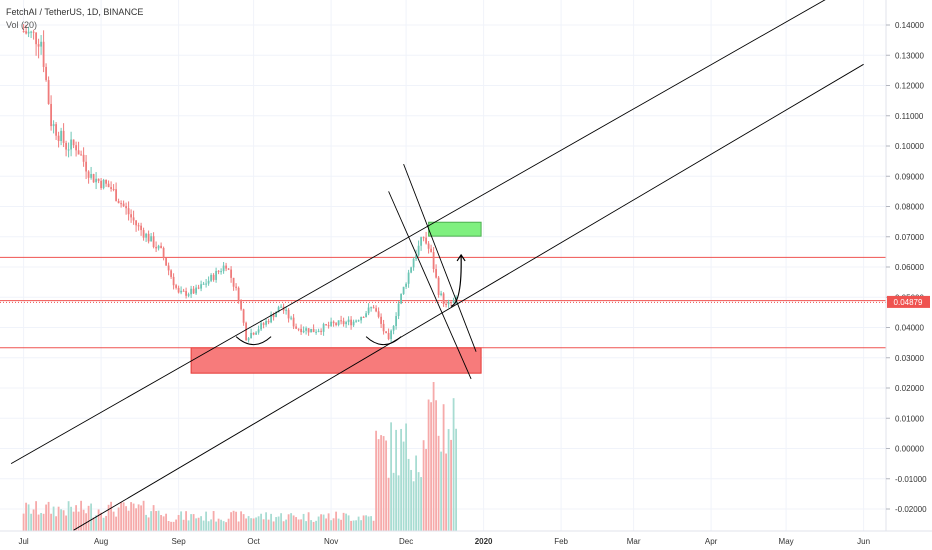 The image size is (932, 550). What do you see at coordinates (444, 541) in the screenshot?
I see `time-axis: Jul Aug Sep Oct Nov Dec 2020 Feb Mar Apr May Jun` at bounding box center [444, 541].